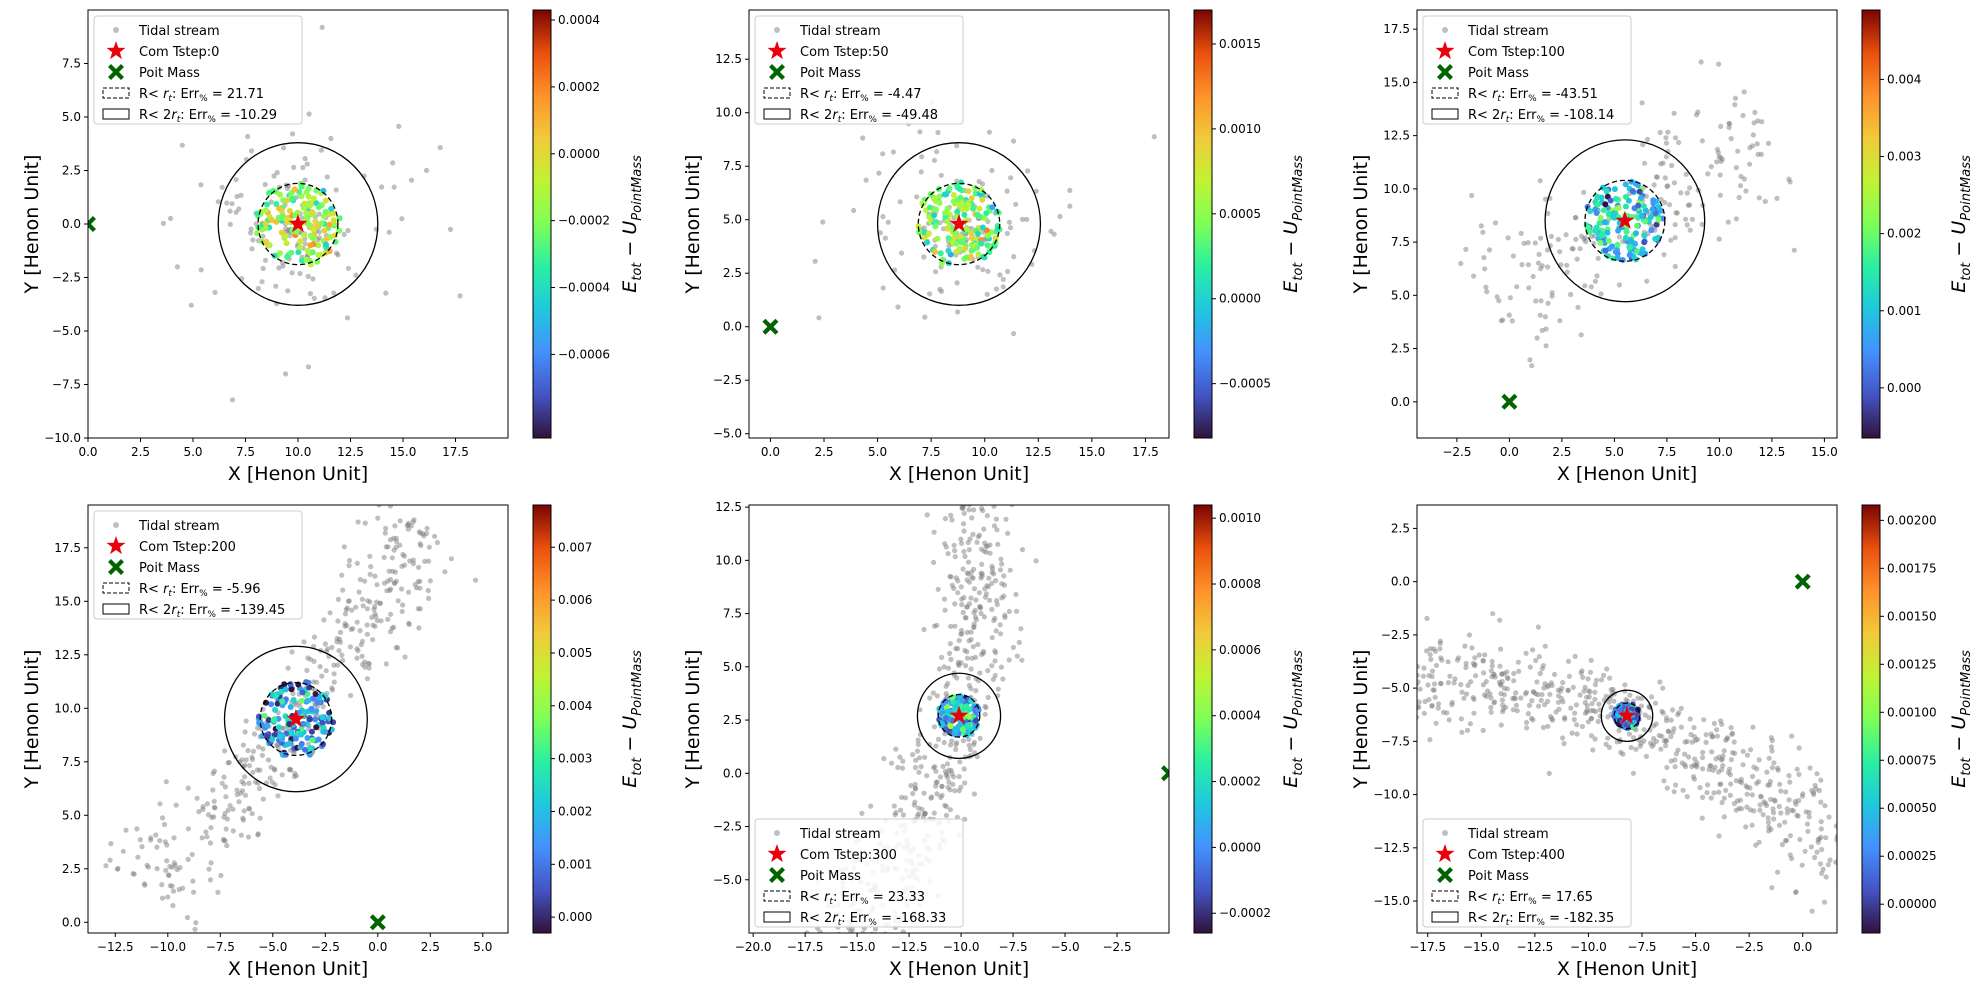 This screenshot has width=1983, height=994. Describe the element at coordinates (1240, 716) in the screenshot. I see `colorbar-tick-label: 0.0004` at that location.